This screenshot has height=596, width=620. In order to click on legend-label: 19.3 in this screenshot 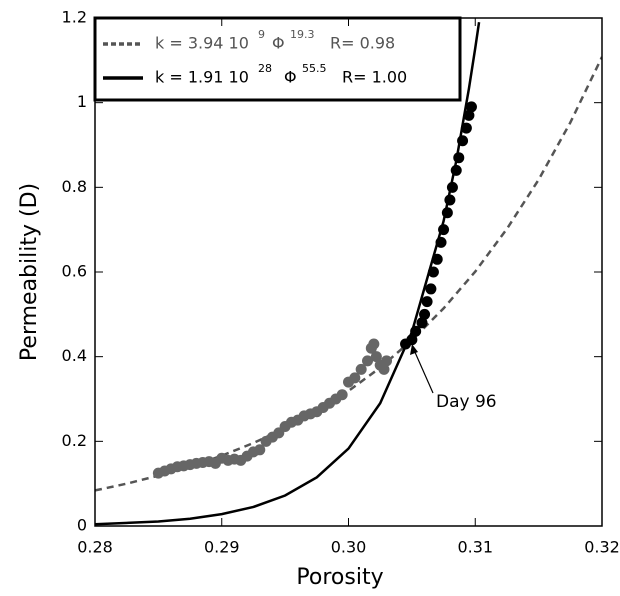, I will do `click(302, 34)`.